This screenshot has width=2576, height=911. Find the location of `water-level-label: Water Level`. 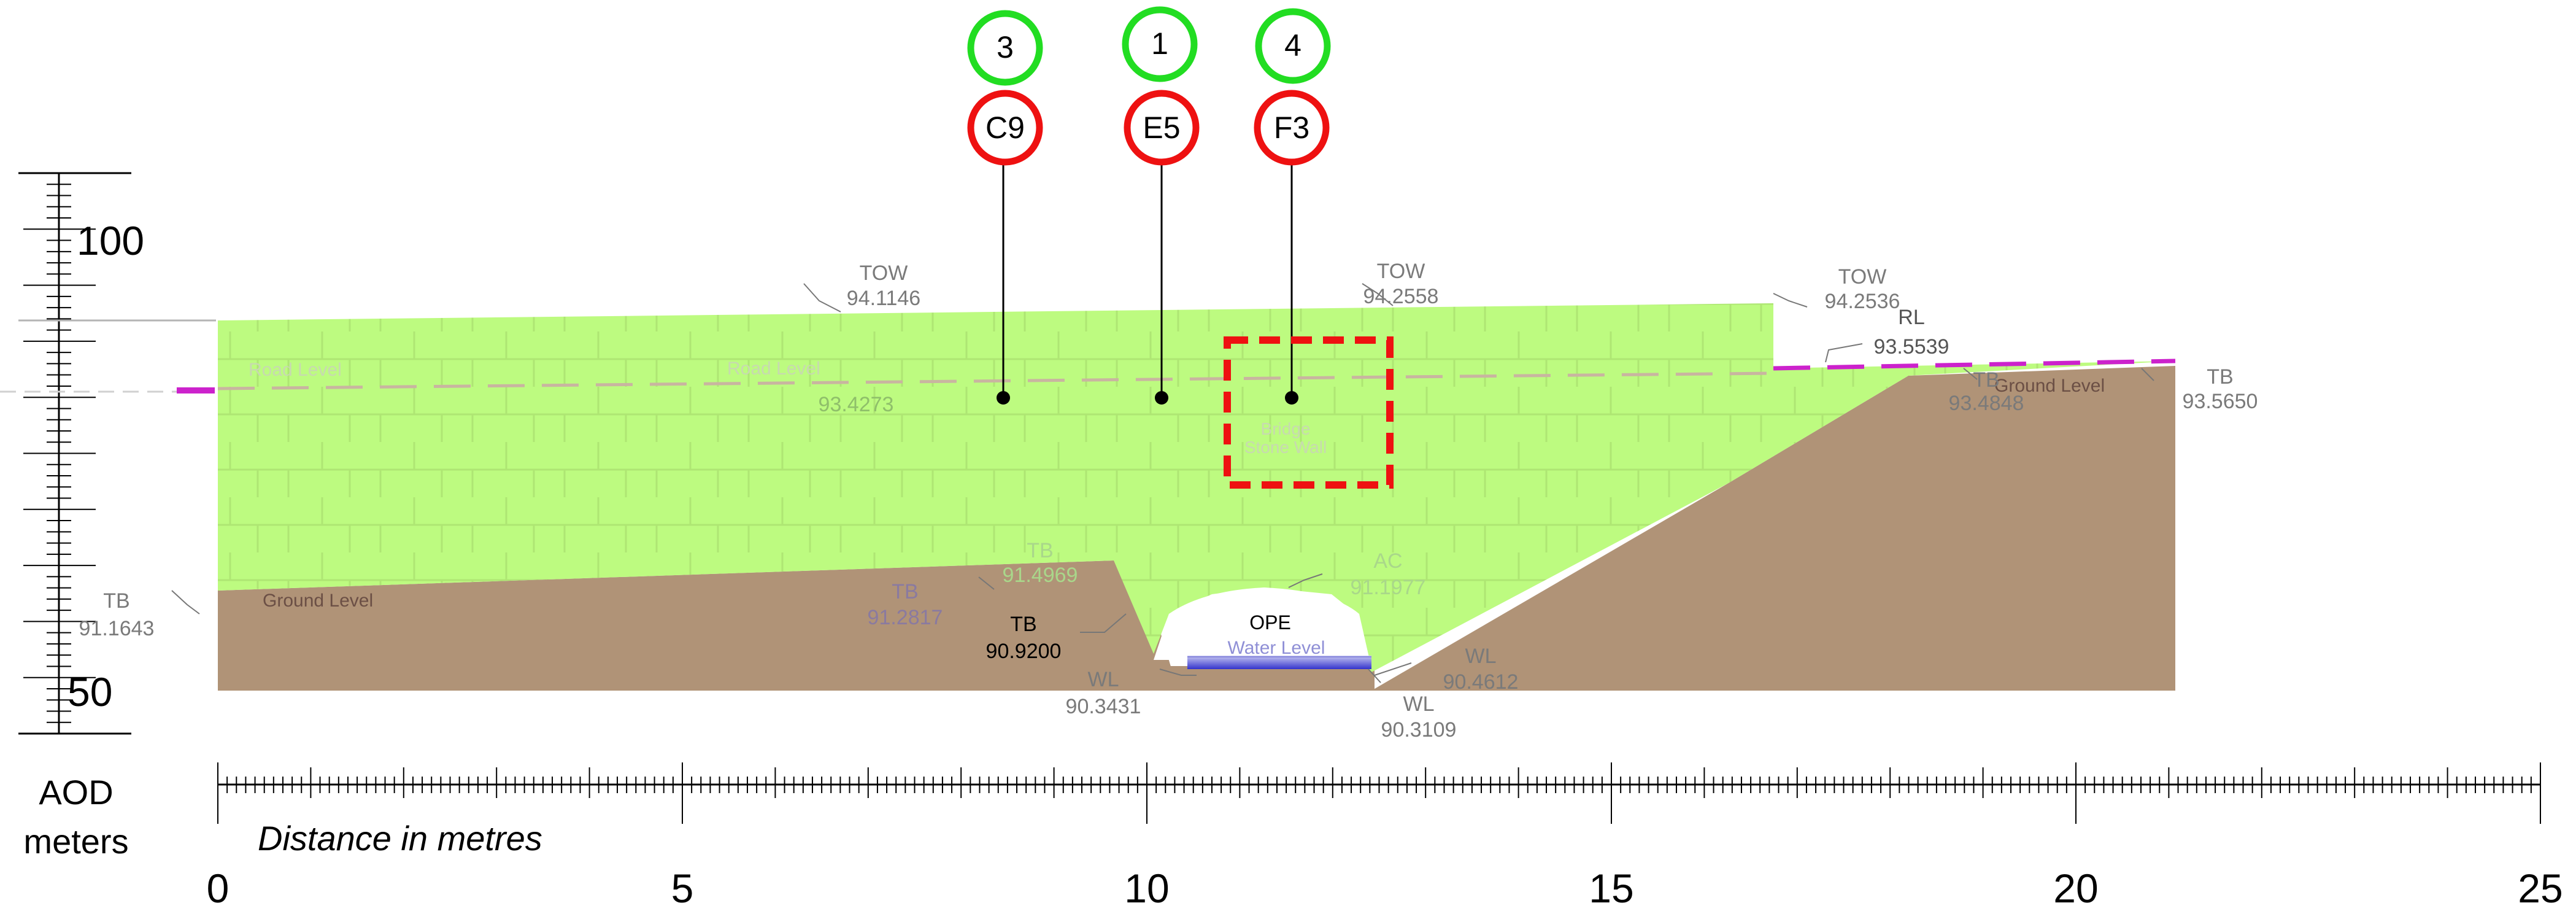

water-level-label: Water Level is located at coordinates (1276, 648).